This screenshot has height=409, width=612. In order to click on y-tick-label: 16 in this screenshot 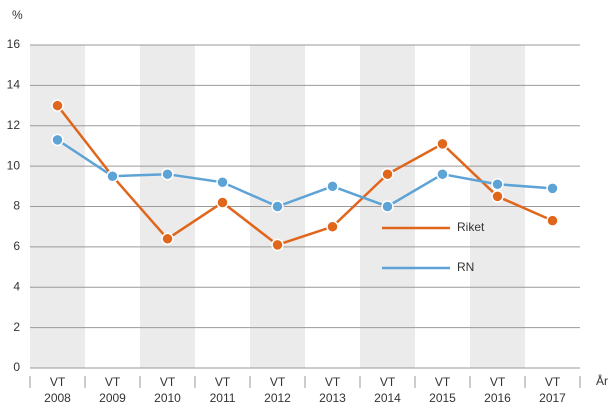, I will do `click(14, 44)`.